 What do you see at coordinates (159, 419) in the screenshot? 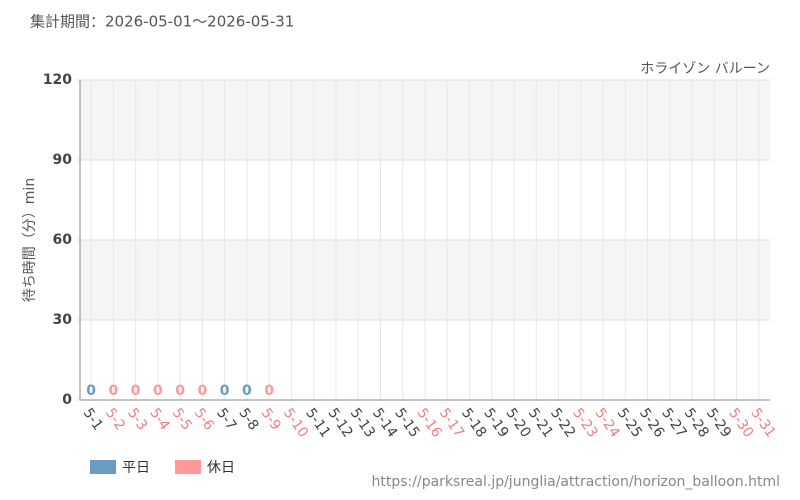
I see `x-tick-label: 5-4` at bounding box center [159, 419].